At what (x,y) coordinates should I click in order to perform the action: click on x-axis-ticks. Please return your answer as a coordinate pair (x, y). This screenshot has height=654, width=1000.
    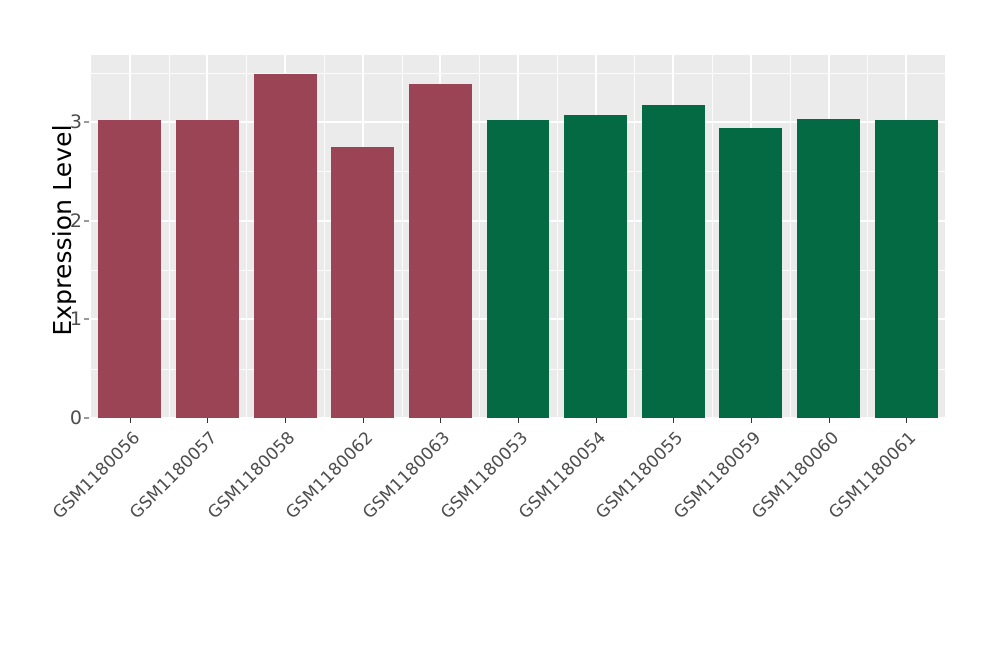
    Looking at the image, I should click on (518, 421).